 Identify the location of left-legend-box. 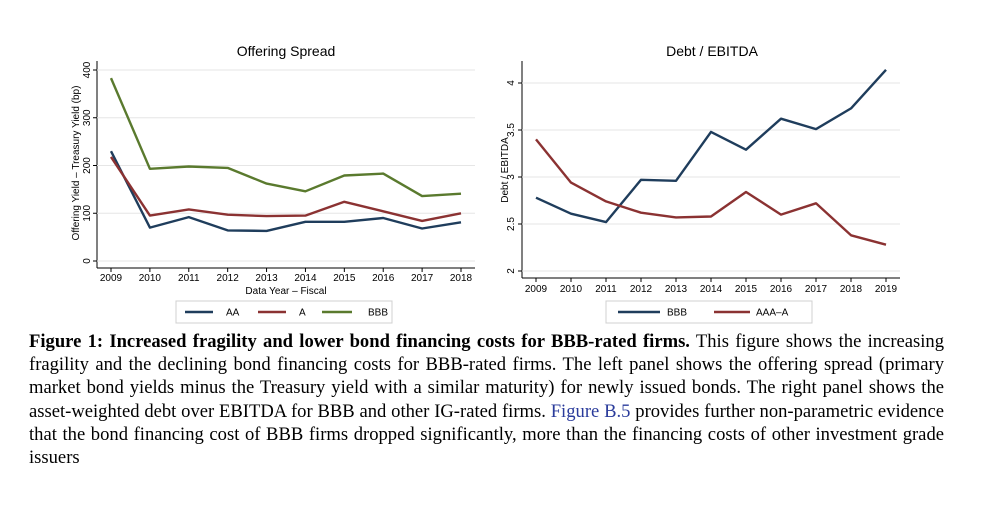
(284, 312).